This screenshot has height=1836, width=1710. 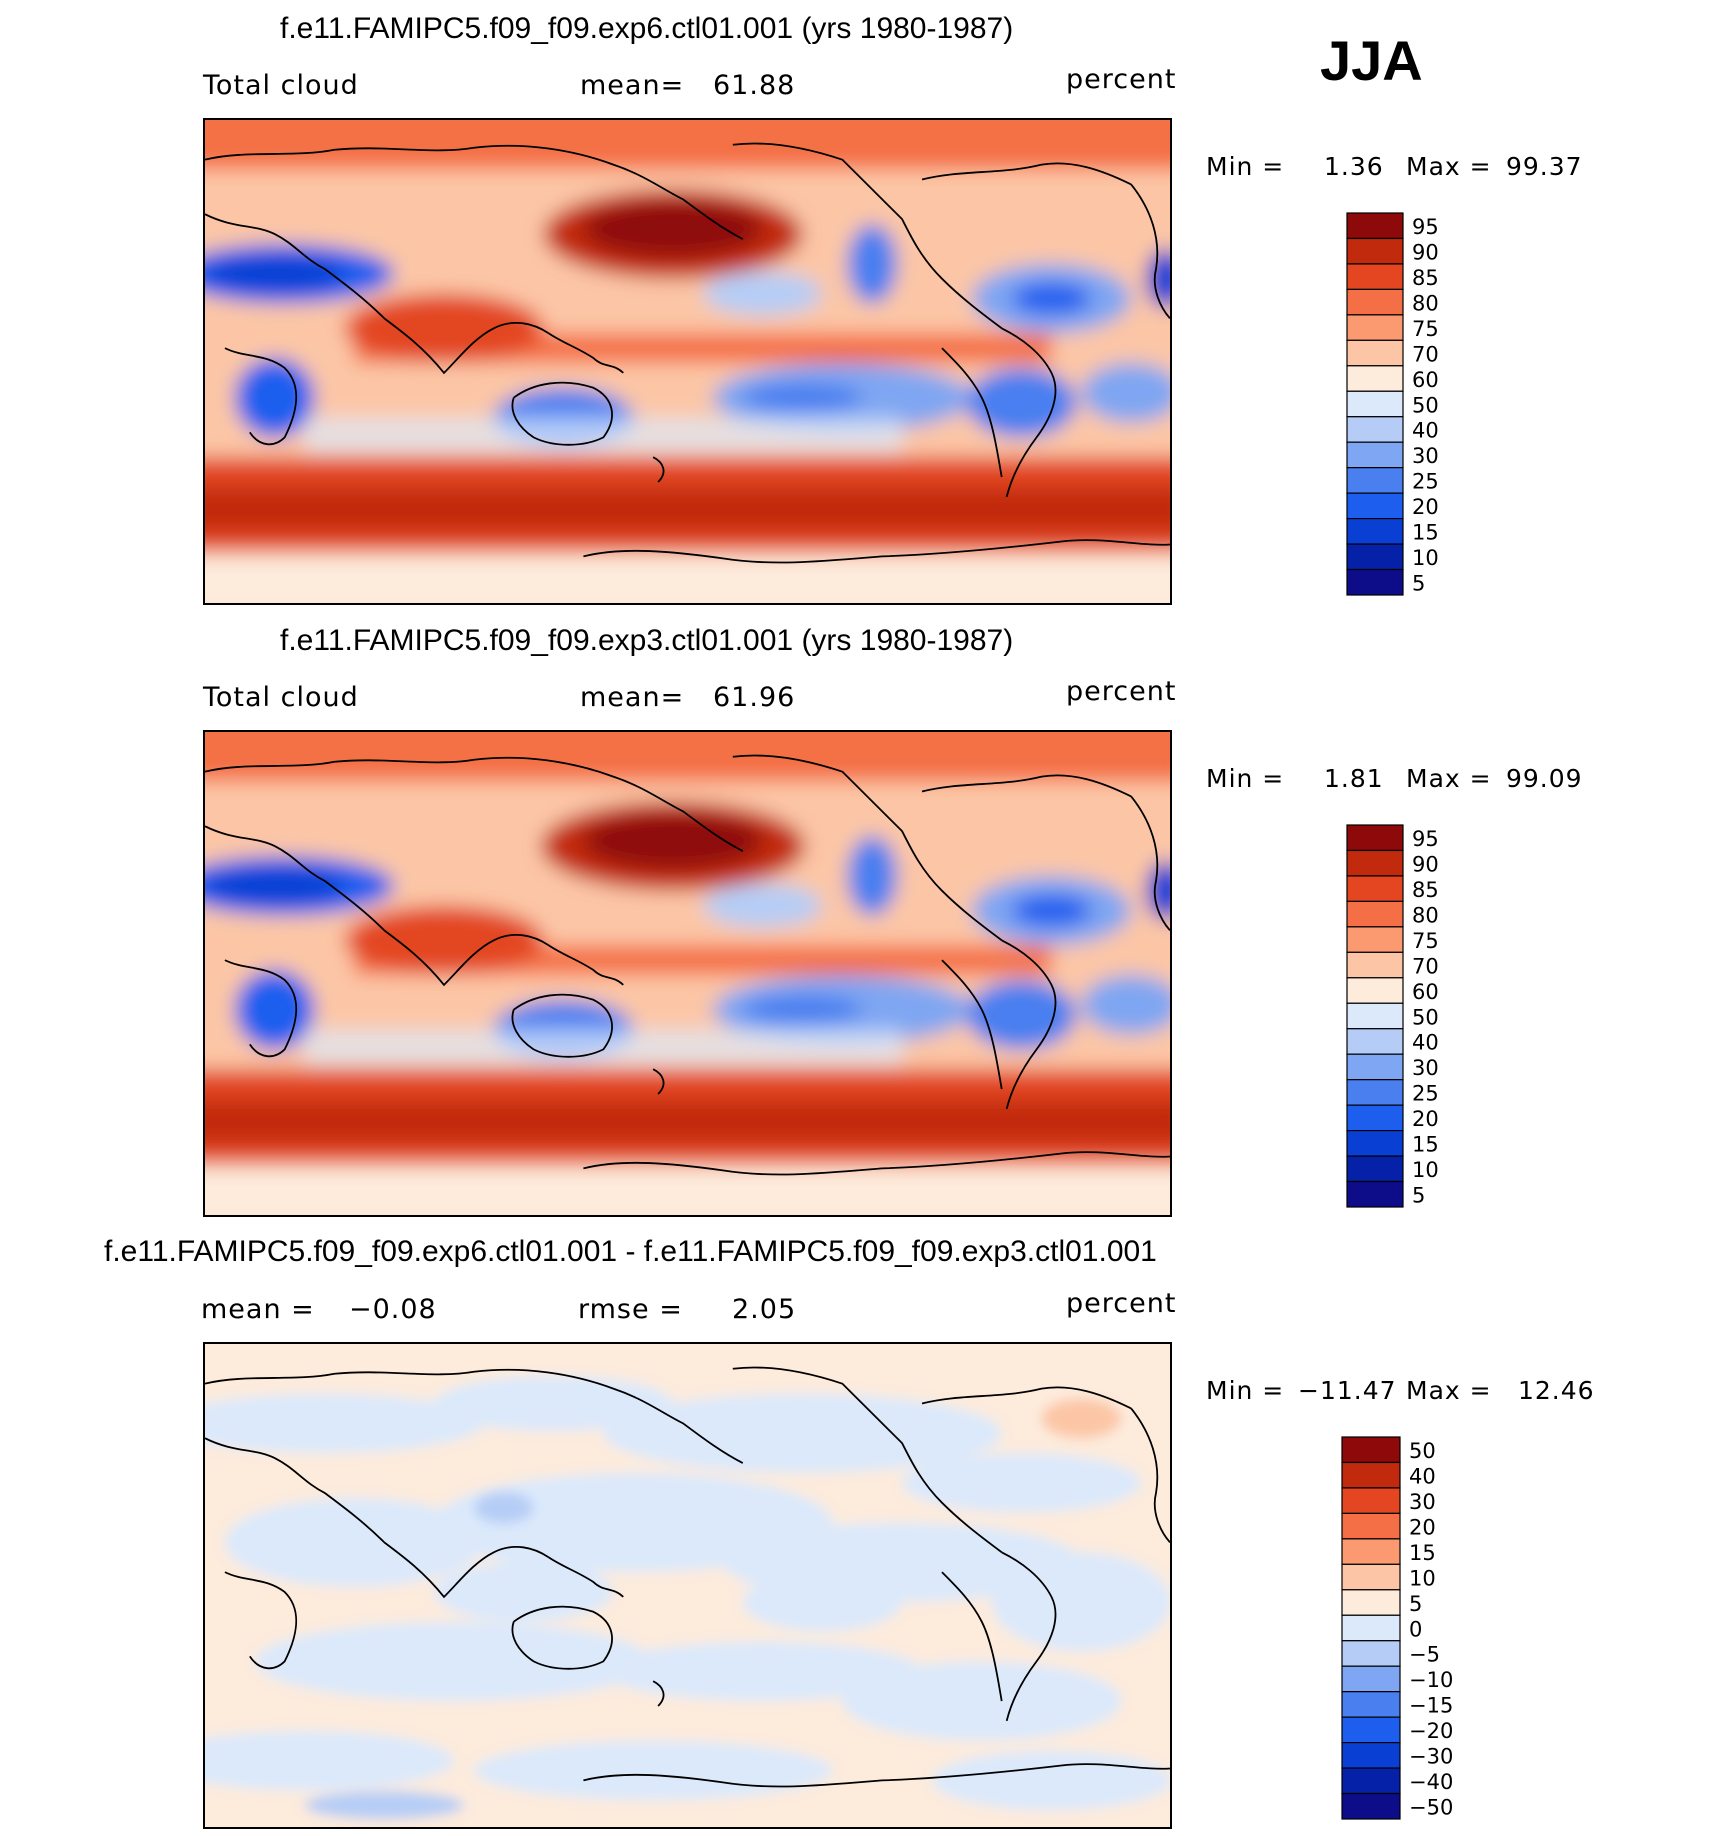 What do you see at coordinates (1422, 1502) in the screenshot?
I see `colorbar-label: 30` at bounding box center [1422, 1502].